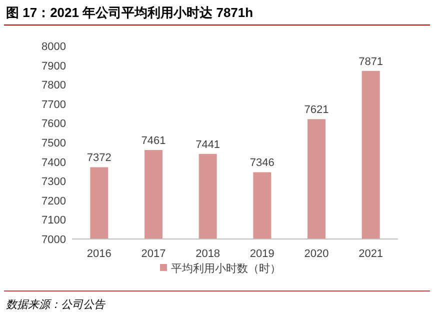  Describe the element at coordinates (54, 124) in the screenshot. I see `y-tick-label: 7600` at that location.